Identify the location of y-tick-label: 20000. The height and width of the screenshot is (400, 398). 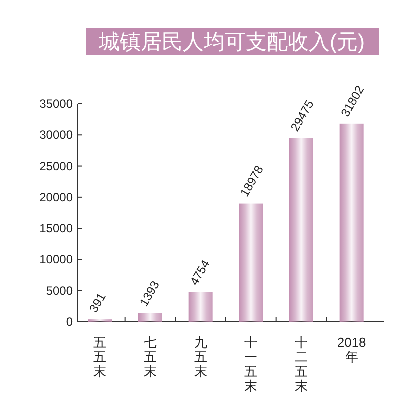
(57, 197).